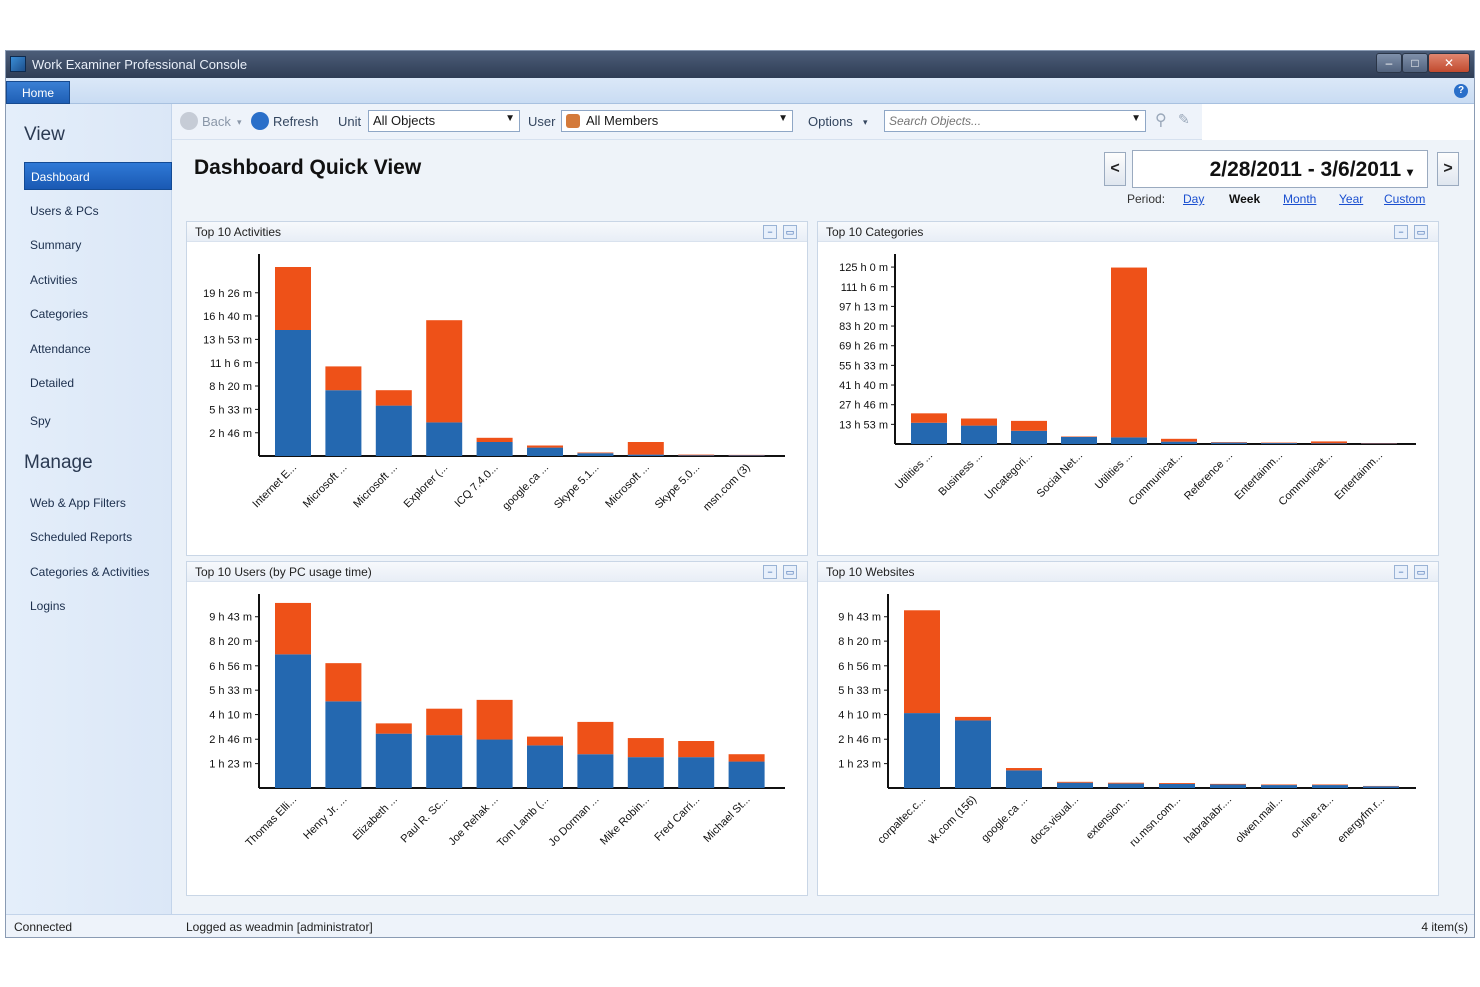  I want to click on period-month-link: Month, so click(1300, 199).